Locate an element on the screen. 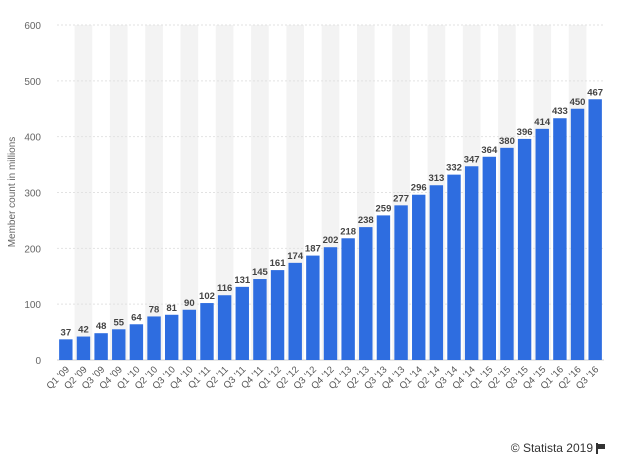 The height and width of the screenshot is (468, 620). y-axis-ticks: 0 100 200 300 400 500 600 is located at coordinates (32, 194).